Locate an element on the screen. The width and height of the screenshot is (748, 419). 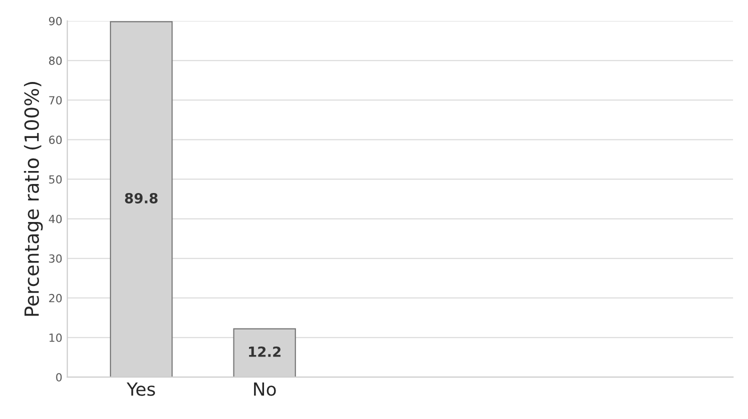
data-label: 12.2 is located at coordinates (264, 351).